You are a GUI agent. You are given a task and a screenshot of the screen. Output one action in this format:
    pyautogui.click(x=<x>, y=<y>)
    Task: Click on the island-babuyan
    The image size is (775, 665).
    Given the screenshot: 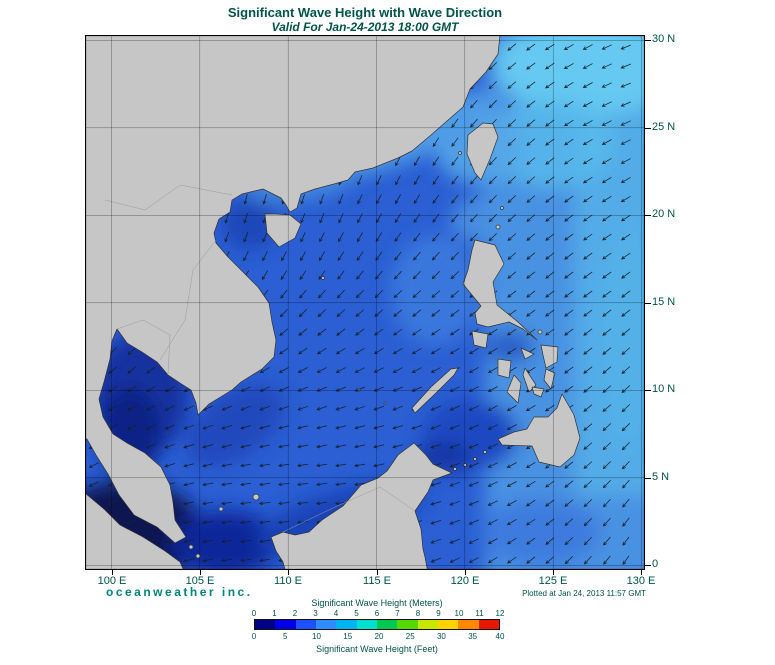 What is the action you would take?
    pyautogui.click(x=498, y=227)
    